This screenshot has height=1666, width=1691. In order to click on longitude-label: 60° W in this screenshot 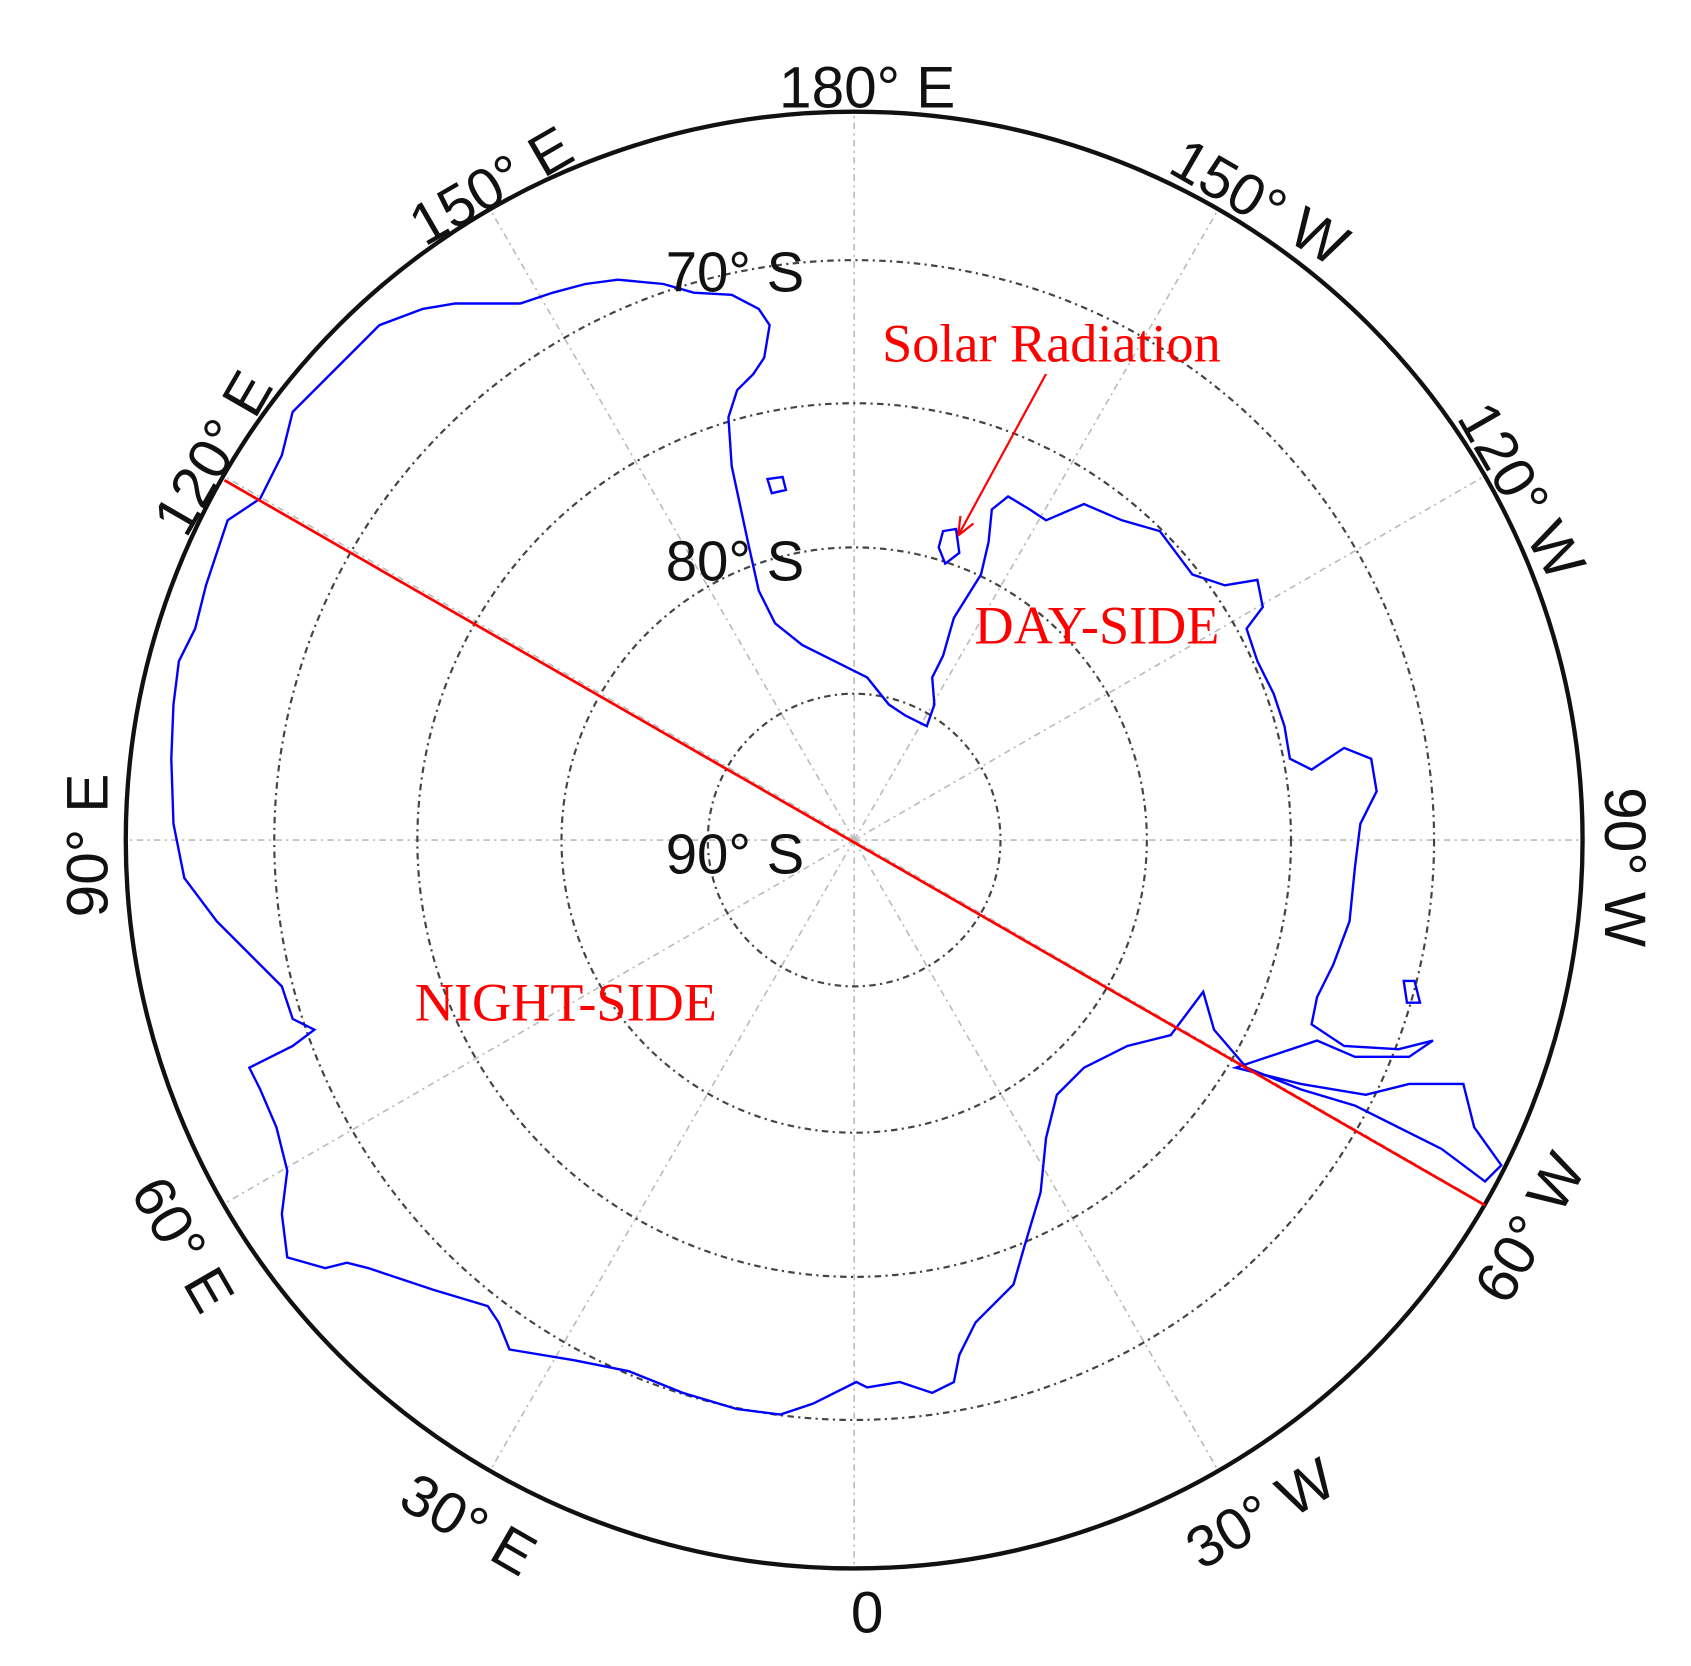, I will do `click(1530, 1228)`.